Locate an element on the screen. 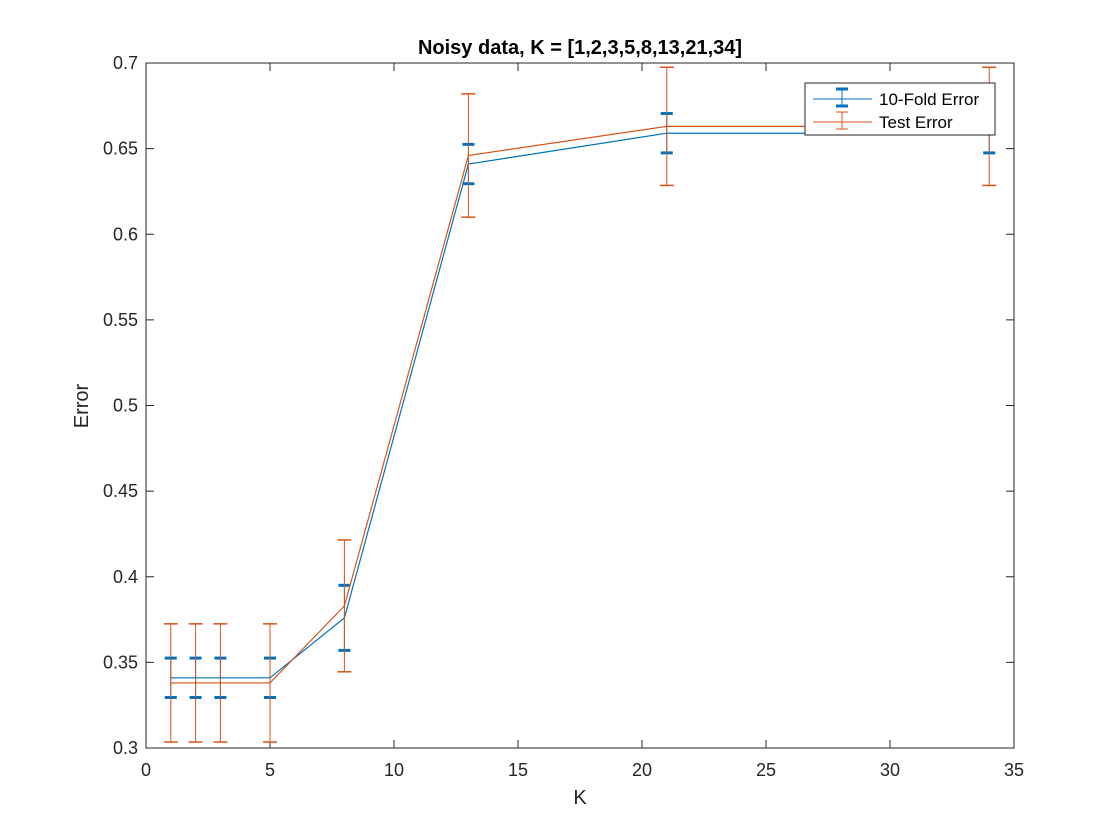 Image resolution: width=1120 pixels, height=840 pixels. y-tick-label: 0.45 is located at coordinates (120, 491).